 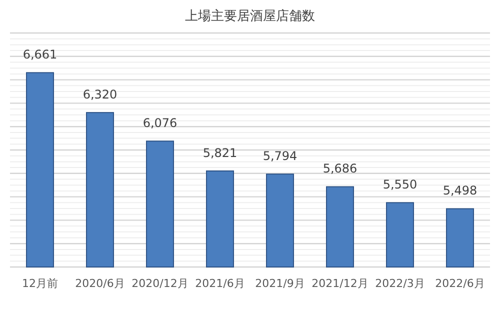 I want to click on chart-title: 上場主要居酒屋店舗数, so click(x=250, y=16).